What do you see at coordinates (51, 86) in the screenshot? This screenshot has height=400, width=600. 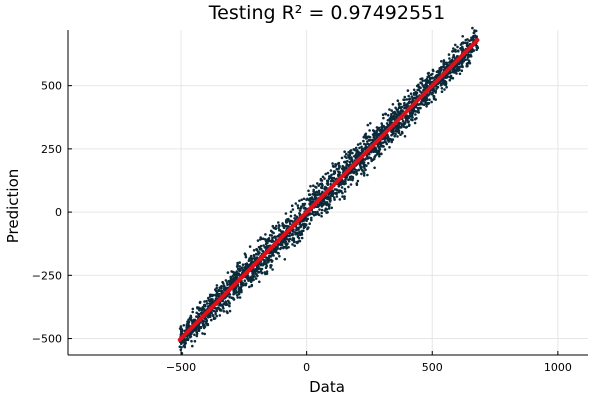 I see `y-tick-label: 500` at bounding box center [51, 86].